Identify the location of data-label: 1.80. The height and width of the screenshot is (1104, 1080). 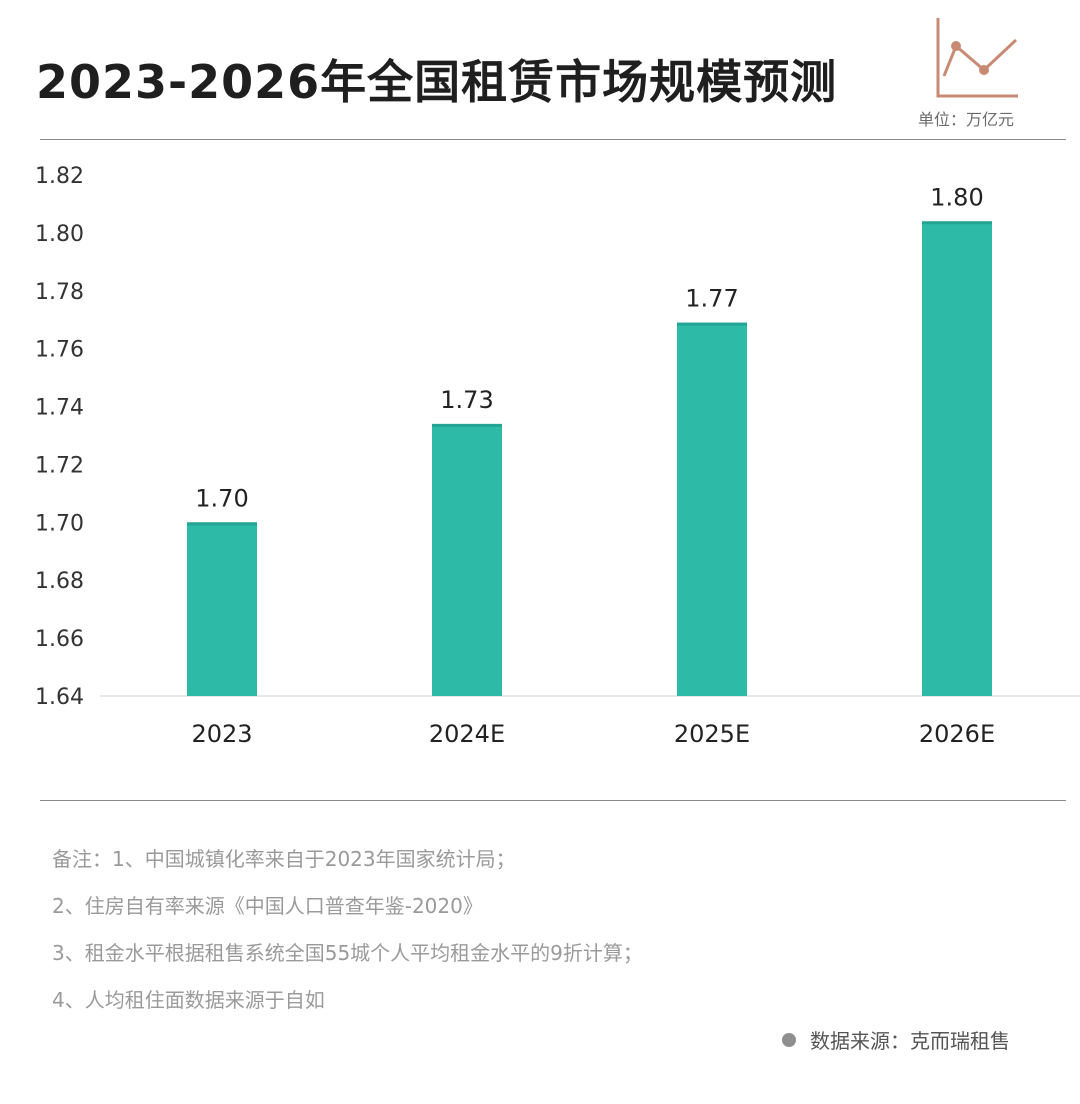
(956, 197).